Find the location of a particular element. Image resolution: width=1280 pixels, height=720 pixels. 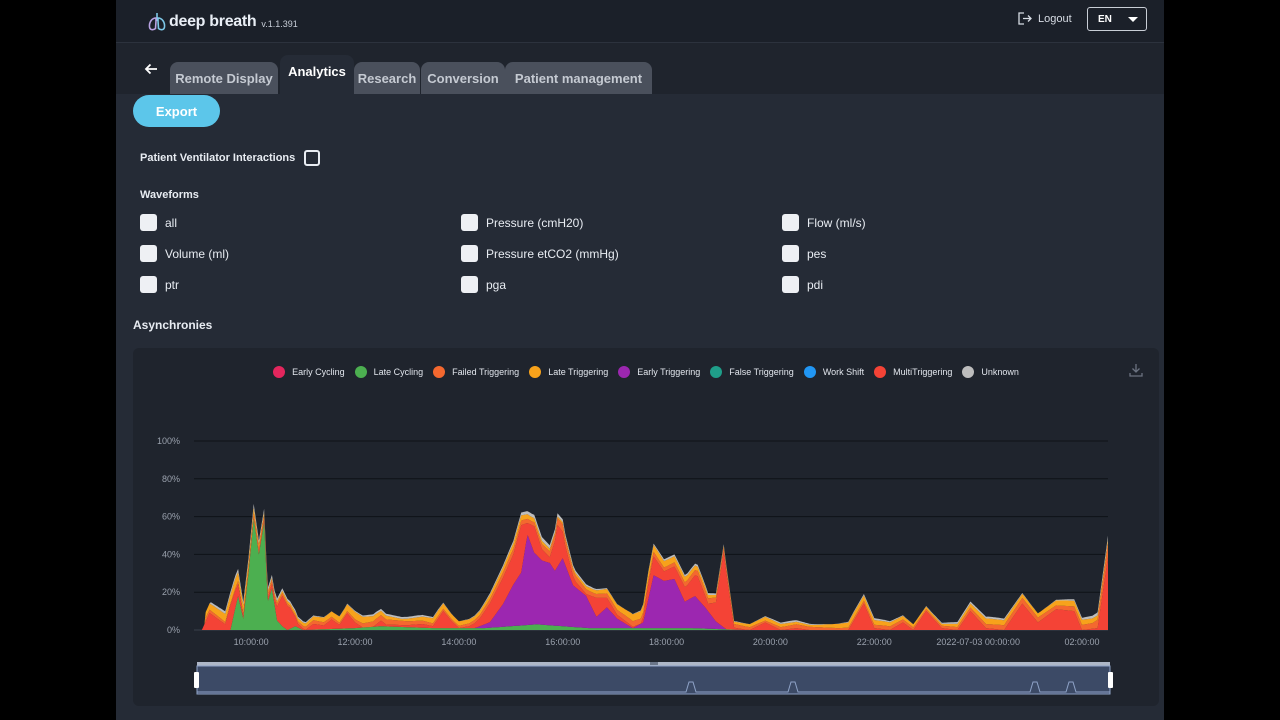

x-tick-label: 18:00:00 is located at coordinates (666, 642).